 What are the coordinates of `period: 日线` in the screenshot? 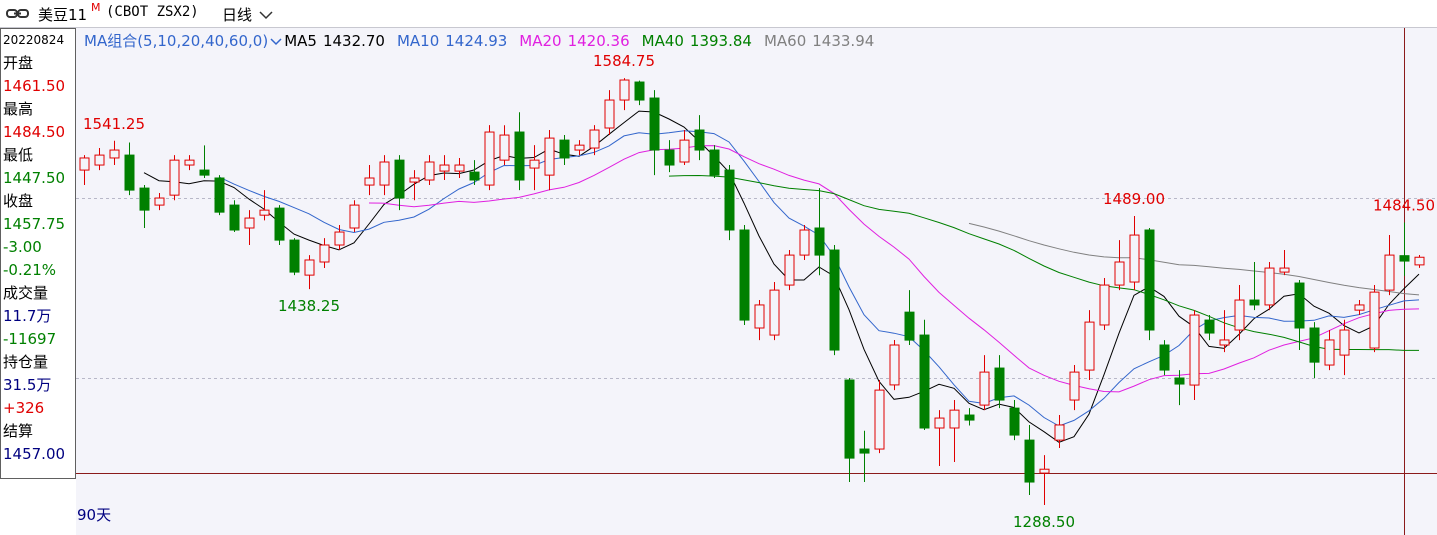 It's located at (237, 15).